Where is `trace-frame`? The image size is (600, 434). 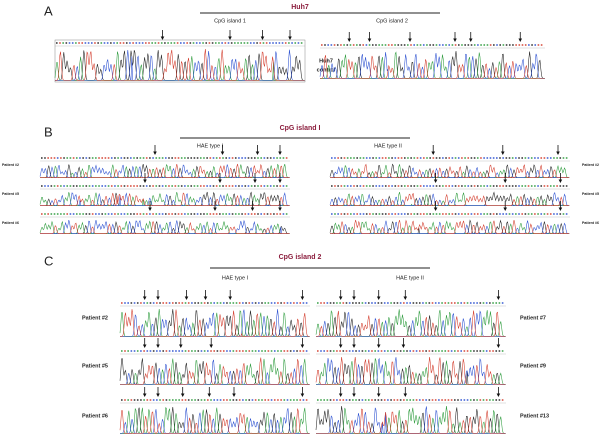
trace-frame is located at coordinates (180, 61).